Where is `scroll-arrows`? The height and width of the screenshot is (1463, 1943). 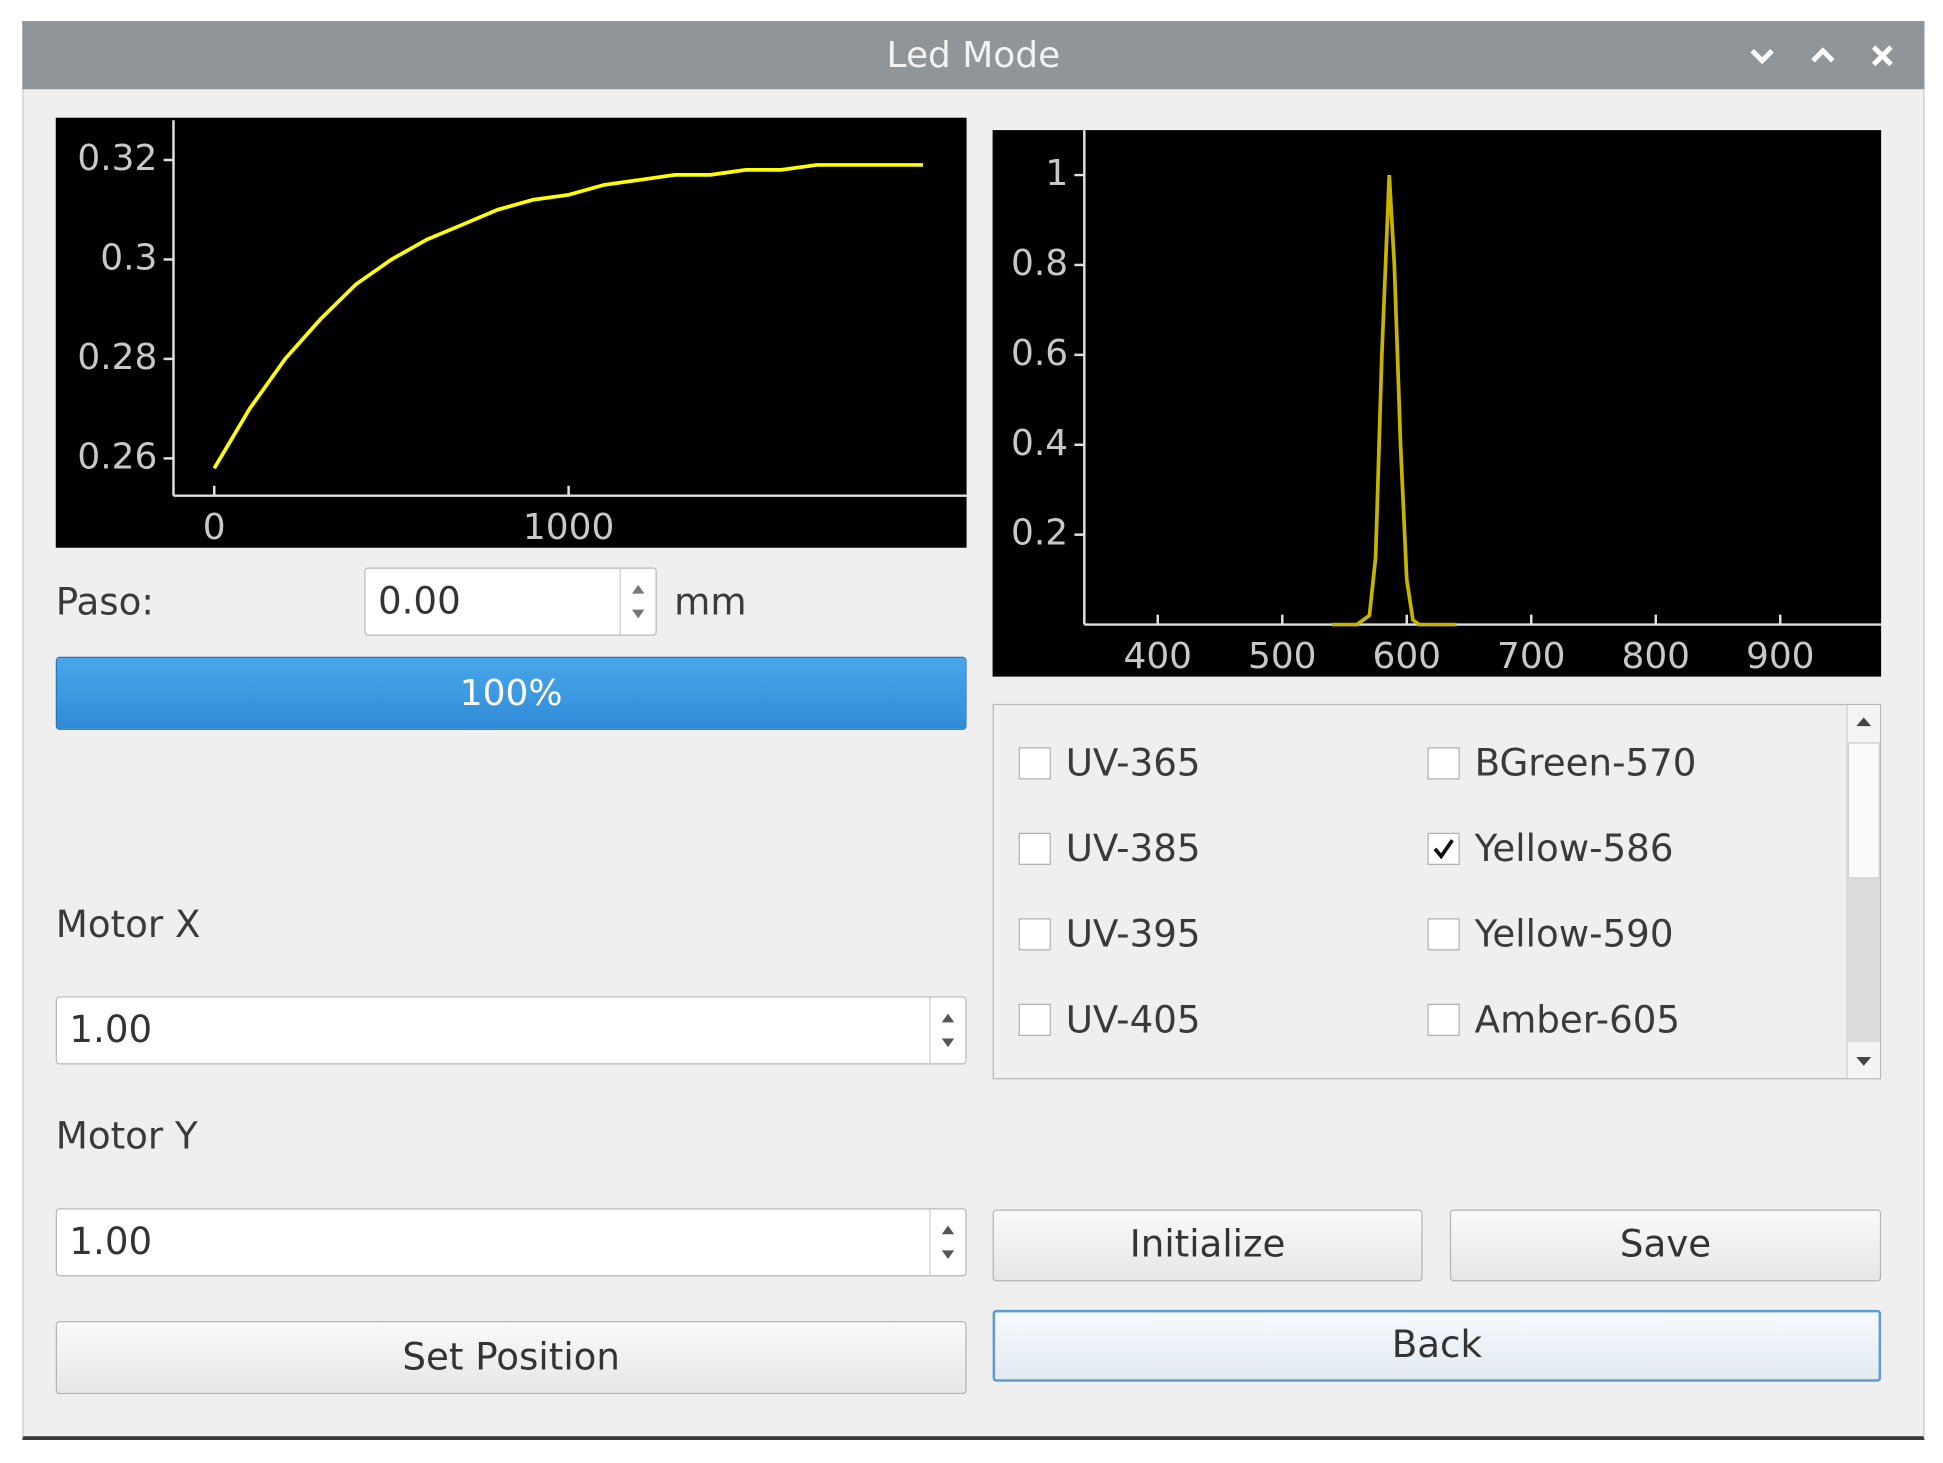 scroll-arrows is located at coordinates (1864, 891).